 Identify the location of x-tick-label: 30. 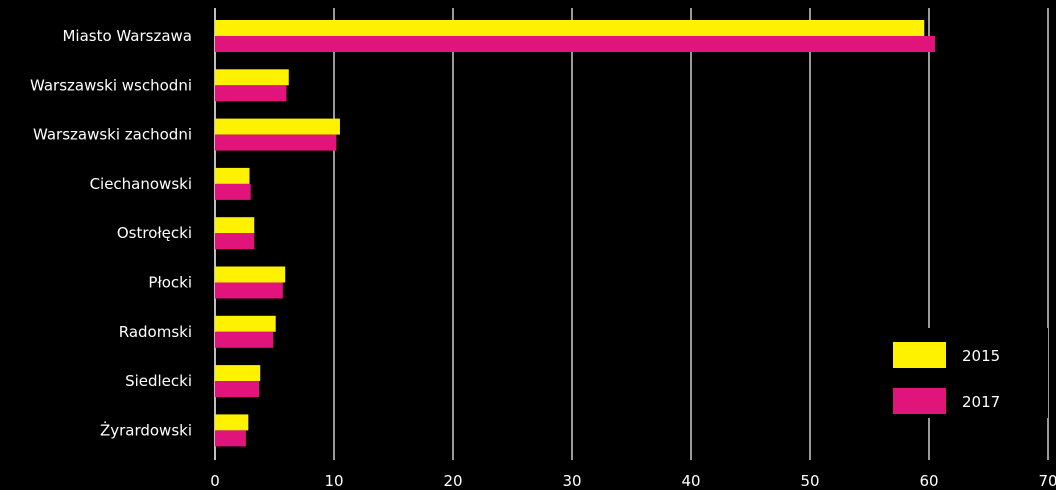
(571, 481).